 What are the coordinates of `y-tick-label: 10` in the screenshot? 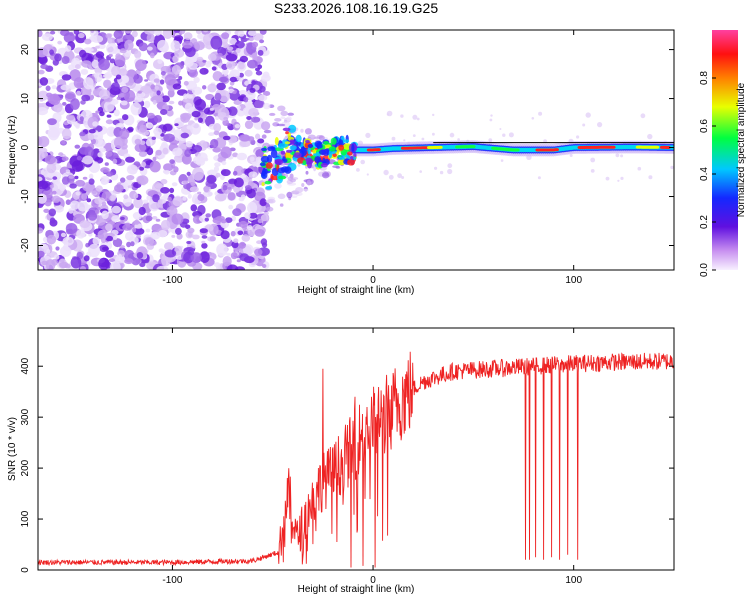 It's located at (25, 99).